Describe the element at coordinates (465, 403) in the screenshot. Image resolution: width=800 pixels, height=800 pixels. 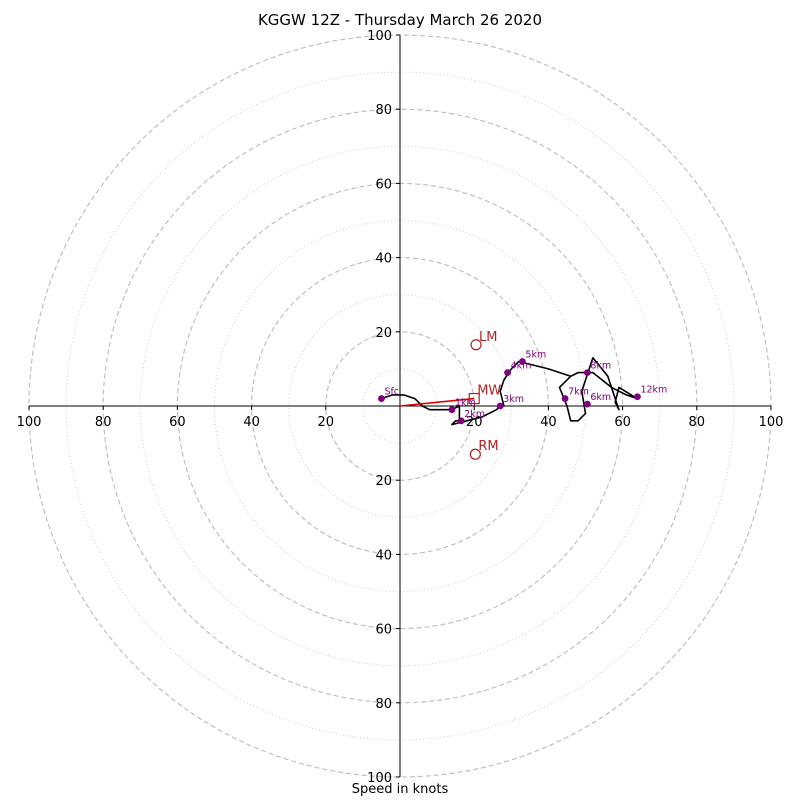
I see `height-marker-label: 1km` at that location.